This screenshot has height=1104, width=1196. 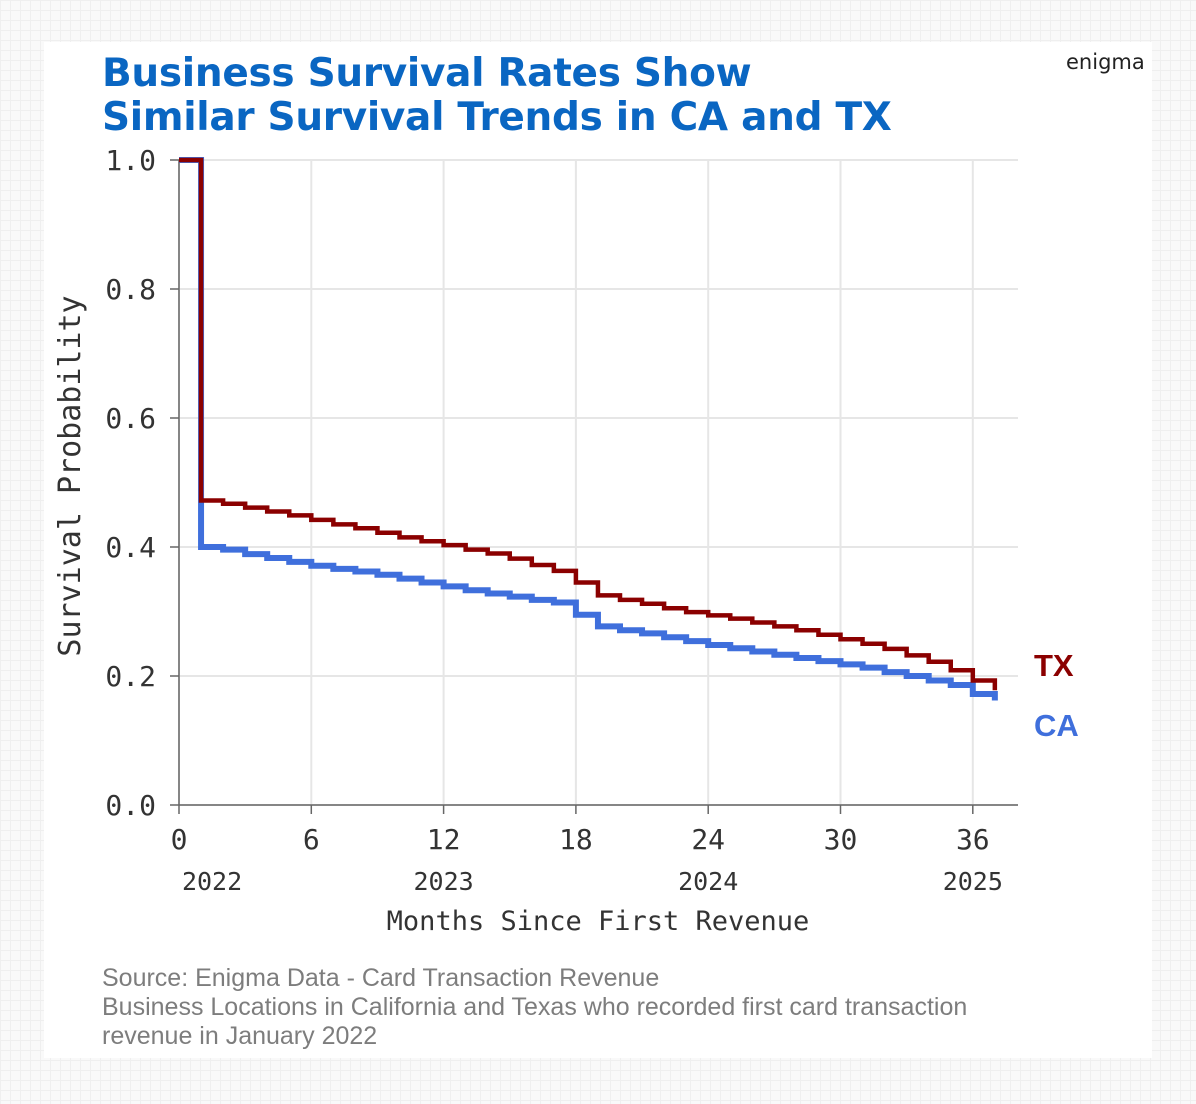 I want to click on year-label: 2022, so click(x=212, y=881).